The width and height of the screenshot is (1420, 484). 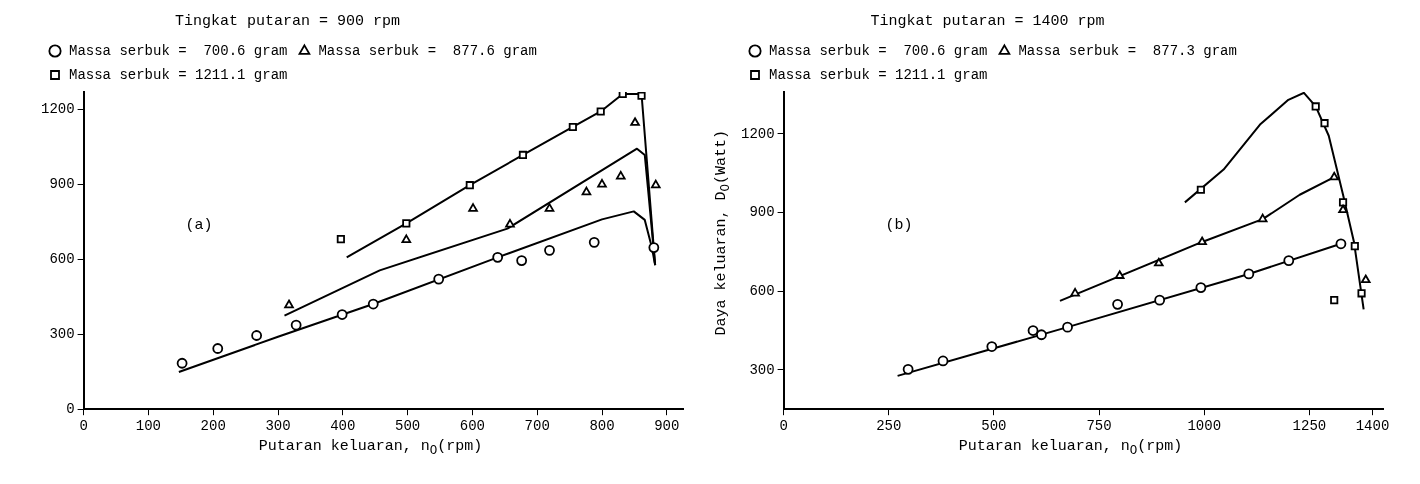 What do you see at coordinates (602, 426) in the screenshot?
I see `x-tick-label: 800` at bounding box center [602, 426].